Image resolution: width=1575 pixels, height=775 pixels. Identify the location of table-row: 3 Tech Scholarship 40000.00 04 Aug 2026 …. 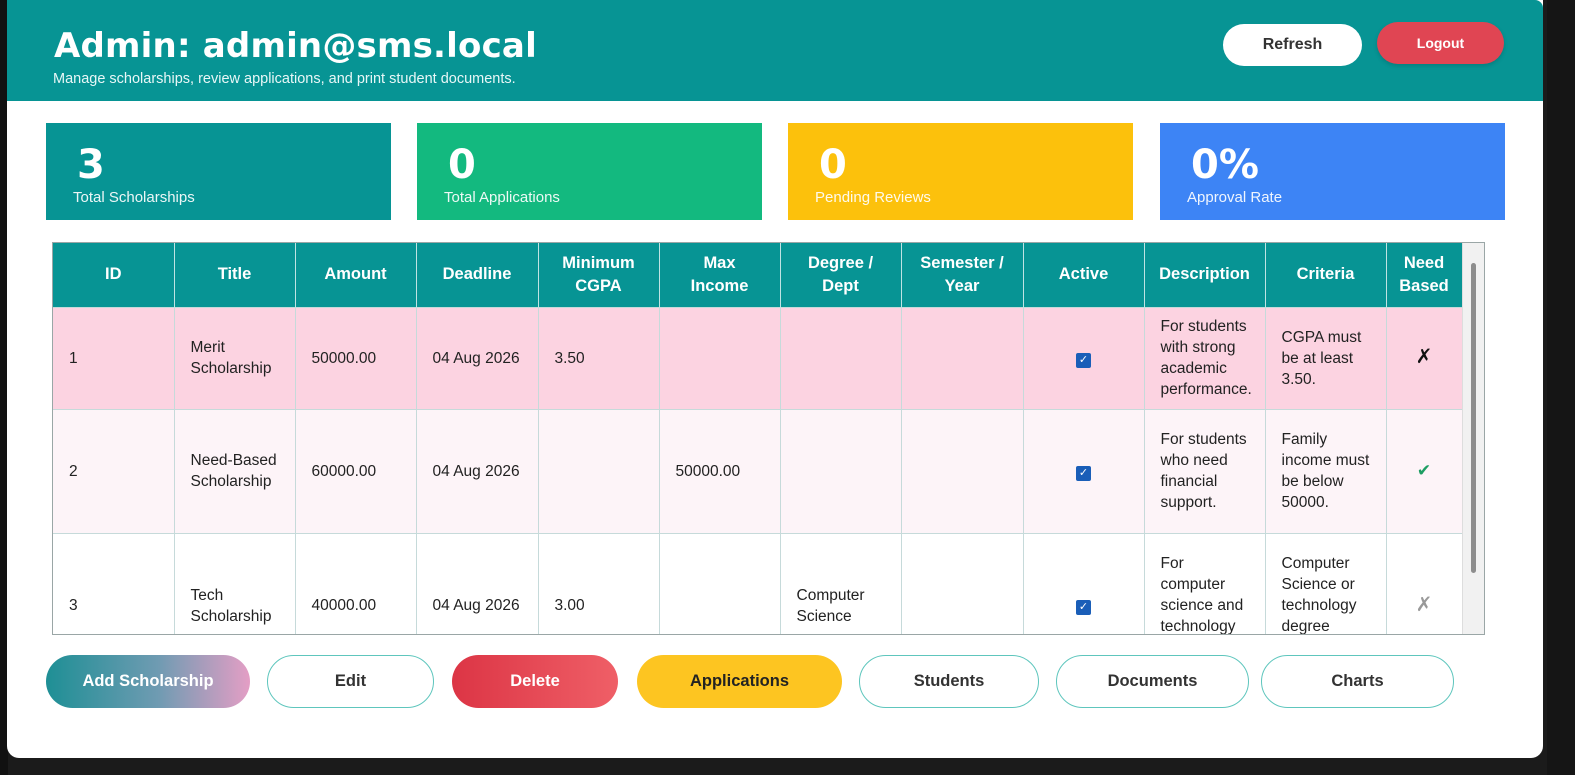
(758, 583).